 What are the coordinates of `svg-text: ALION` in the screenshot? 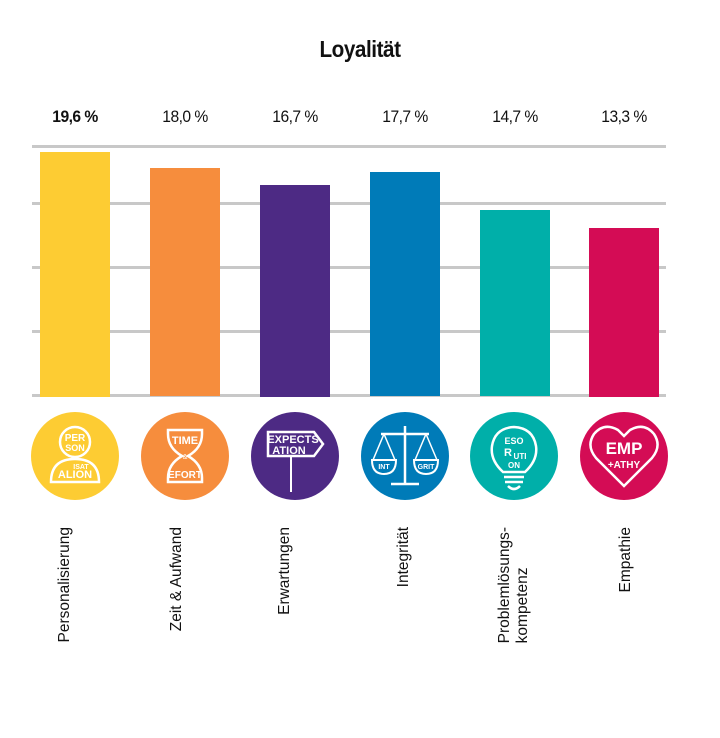 It's located at (75, 475).